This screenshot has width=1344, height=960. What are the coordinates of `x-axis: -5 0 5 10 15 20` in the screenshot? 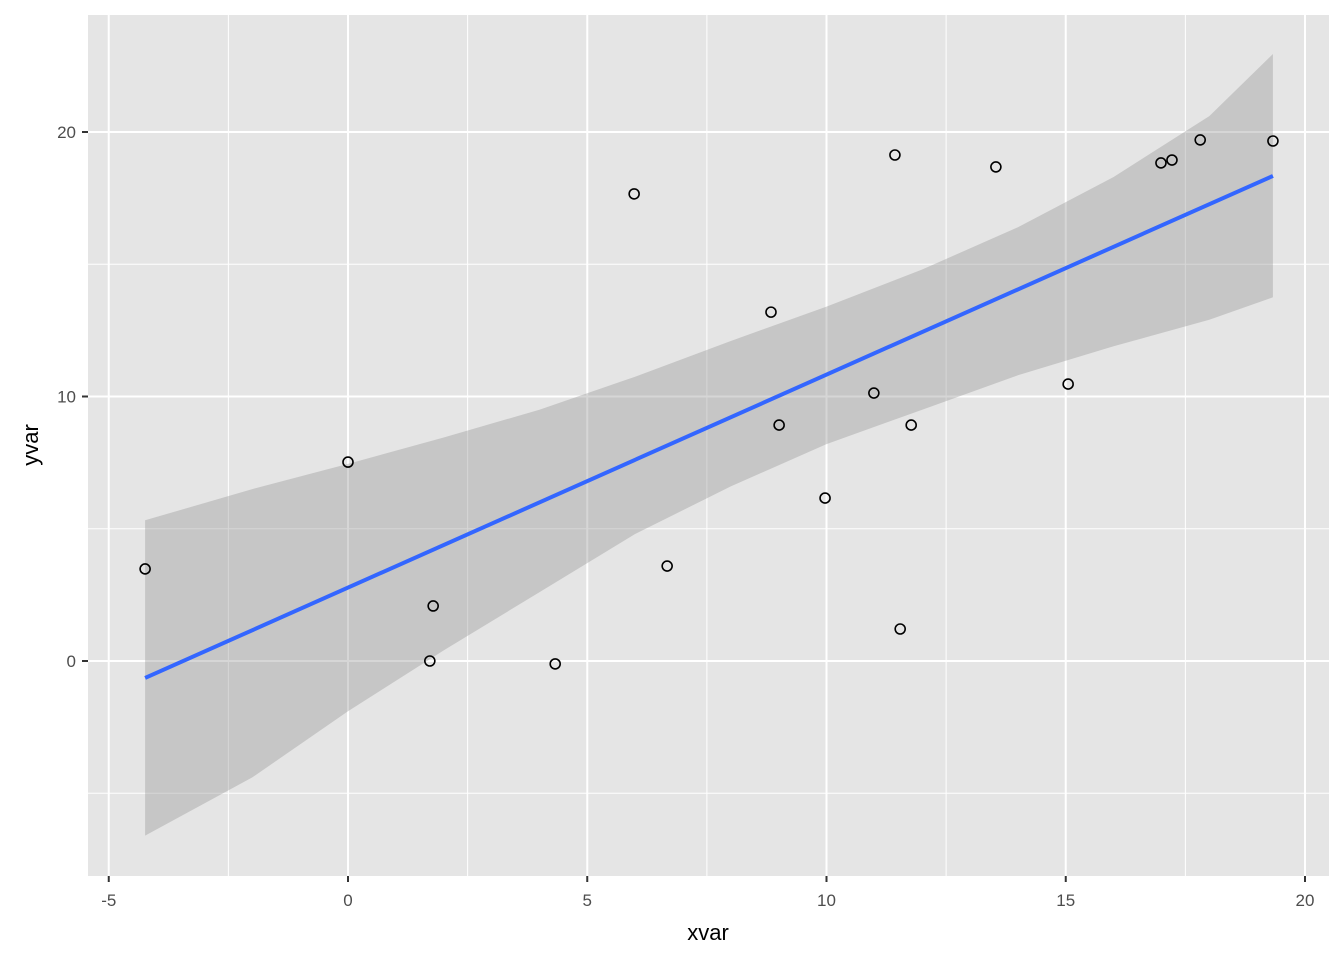 It's located at (707, 893).